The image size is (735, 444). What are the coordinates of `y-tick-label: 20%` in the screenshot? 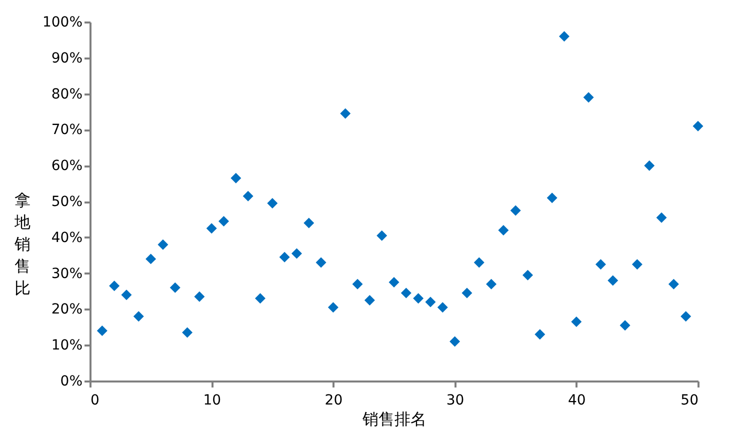 It's located at (66, 310).